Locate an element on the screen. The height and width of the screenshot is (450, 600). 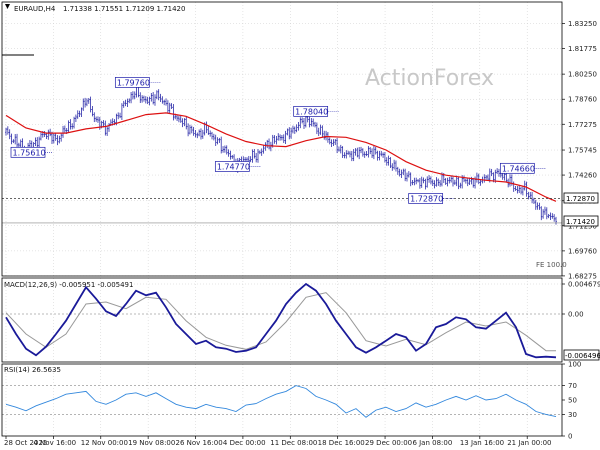
time-tick-label: 6 Jan 08:00 is located at coordinates (432, 443).